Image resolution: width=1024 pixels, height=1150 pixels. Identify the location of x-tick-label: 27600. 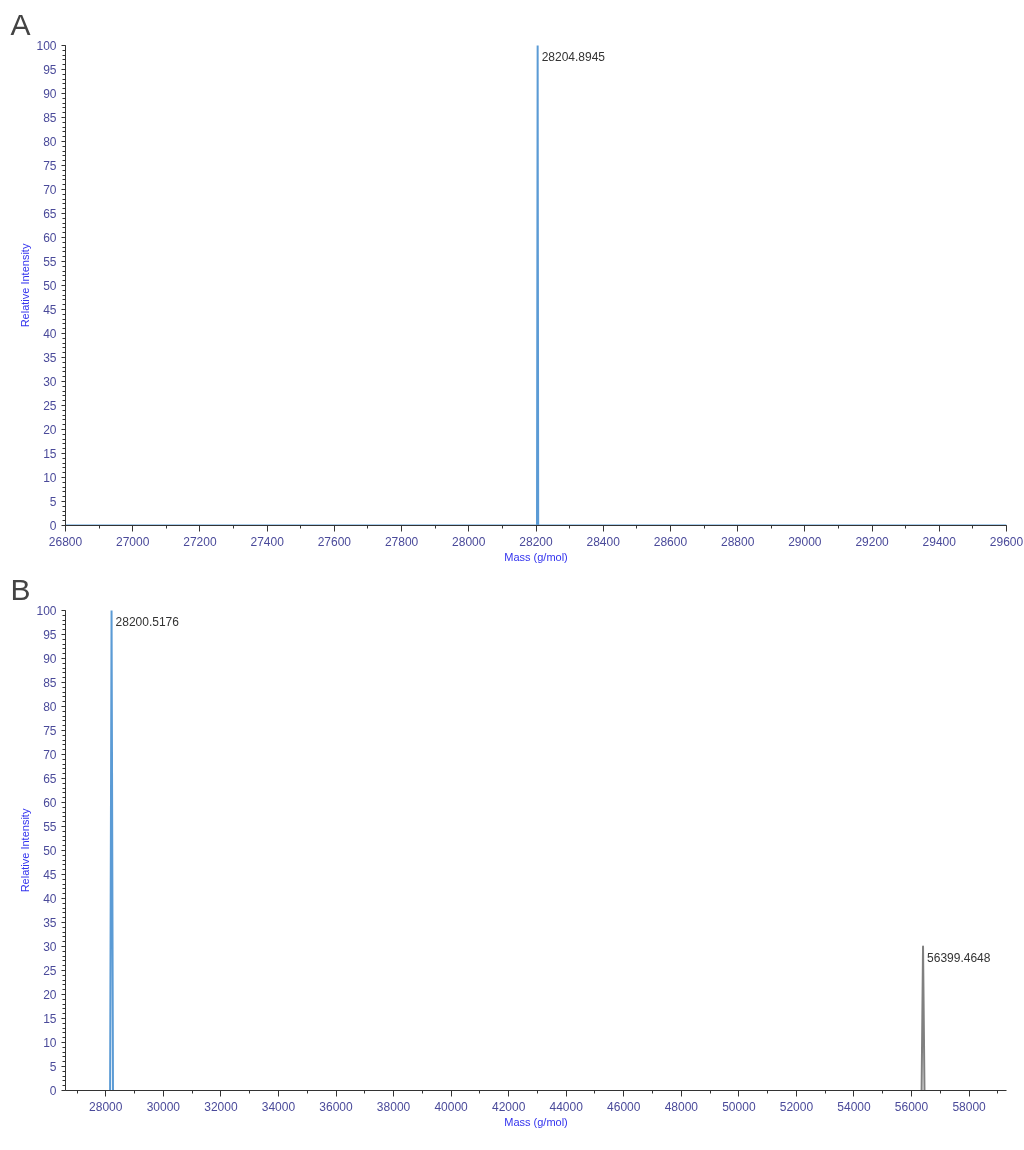
(334, 541).